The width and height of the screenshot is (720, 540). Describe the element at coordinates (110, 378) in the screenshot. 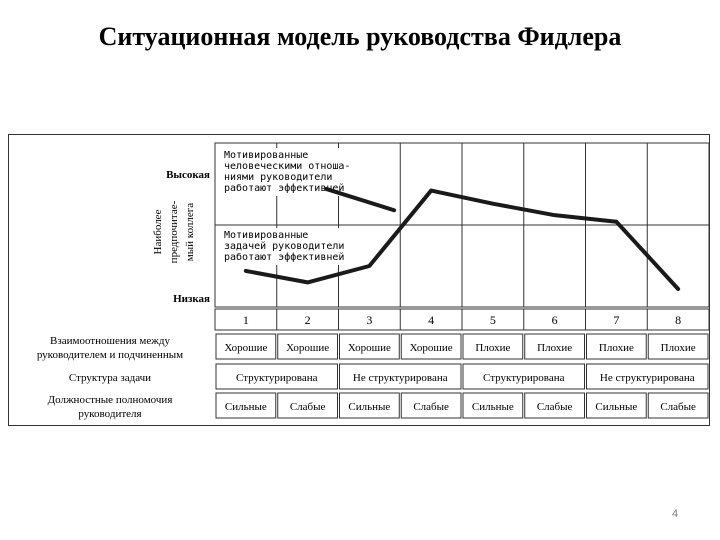

I see `row-label: Структура задачи` at that location.